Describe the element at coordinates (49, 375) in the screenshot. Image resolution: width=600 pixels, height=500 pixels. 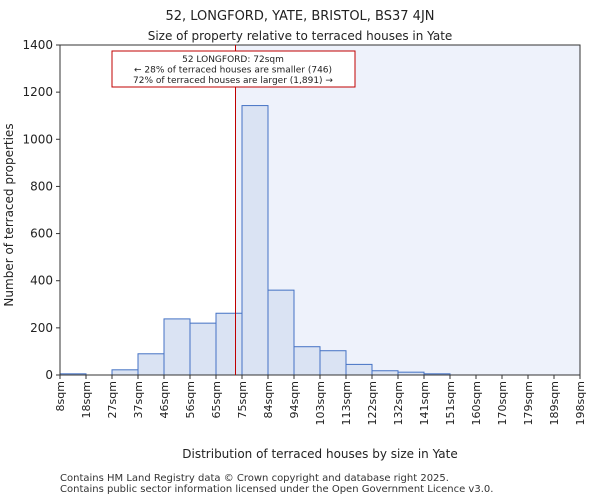
I see `y-tick-label: 0` at that location.